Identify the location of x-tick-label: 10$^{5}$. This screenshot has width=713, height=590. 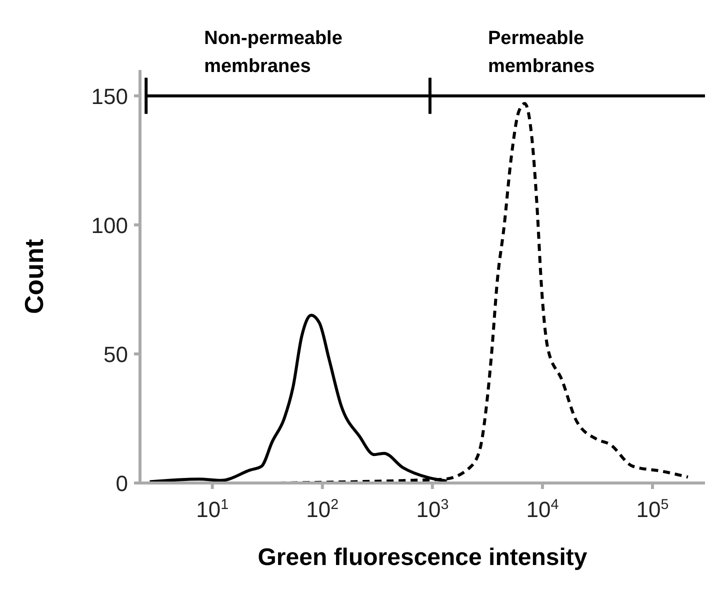
(652, 509).